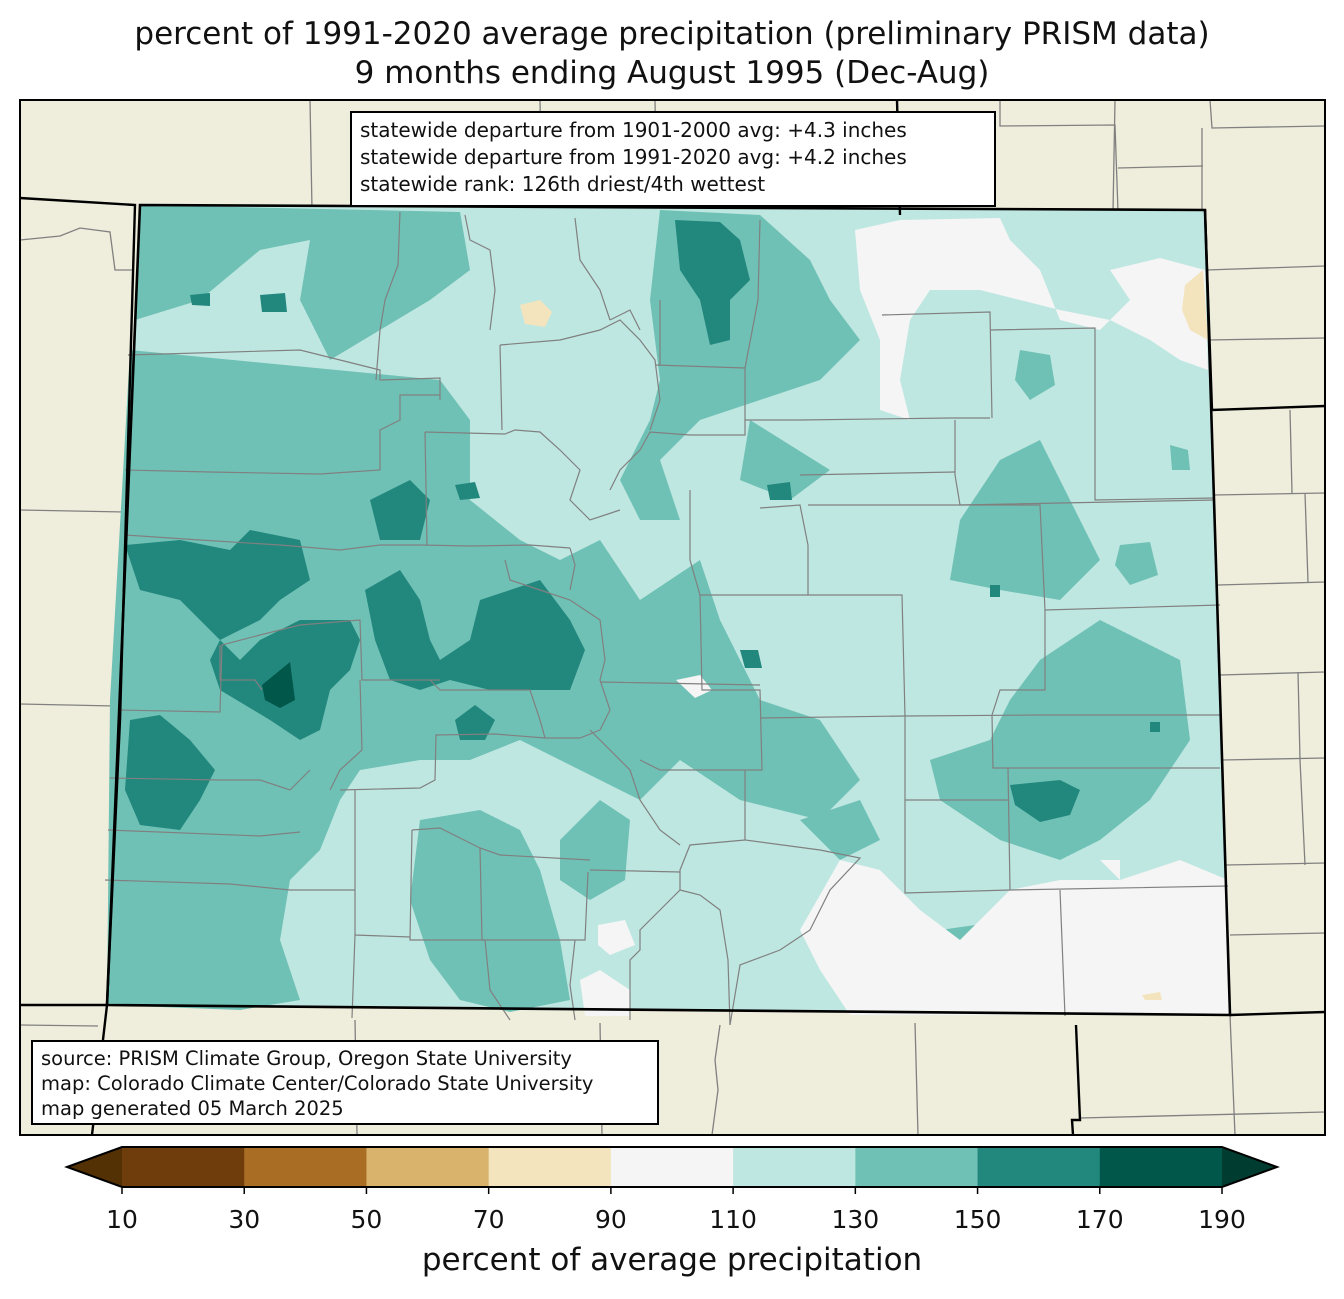  Describe the element at coordinates (192, 1108) in the screenshot. I see `credits-generated: map generated 05 March 2025` at that location.